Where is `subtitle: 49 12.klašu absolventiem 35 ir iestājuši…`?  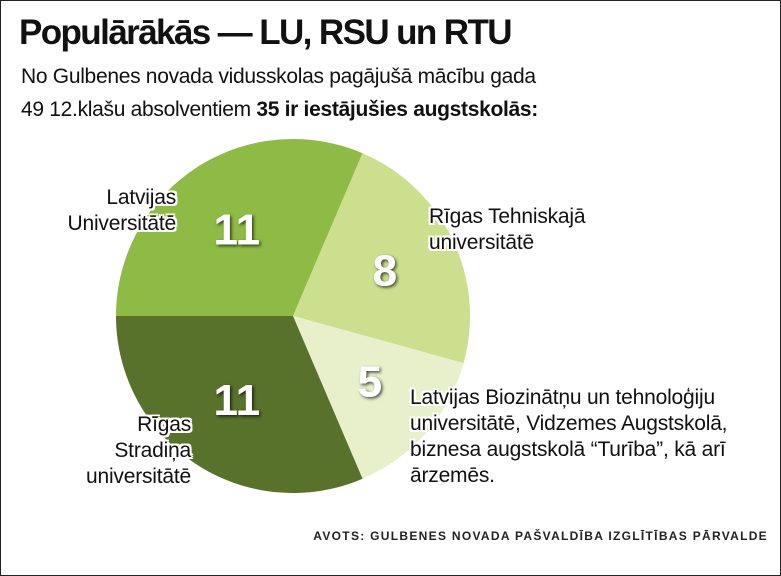
subtitle: 49 12.klašu absolventiem 35 ir iestājuši… is located at coordinates (279, 110).